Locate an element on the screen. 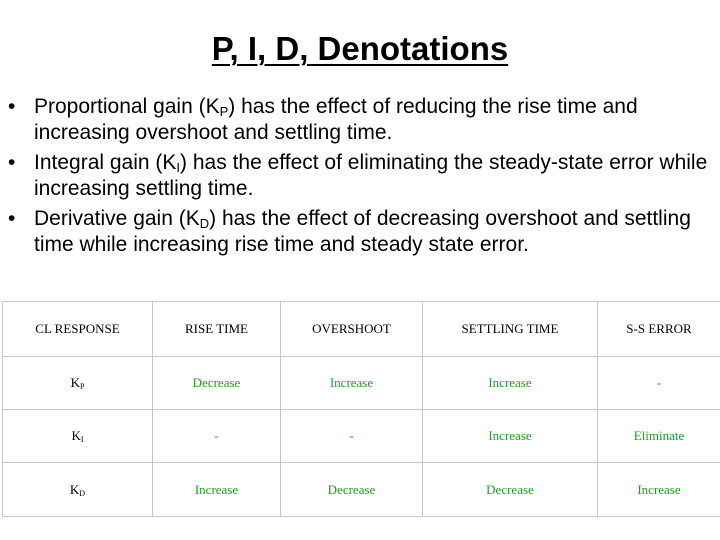 The image size is (720, 540). bullet-subscript: D is located at coordinates (204, 223).